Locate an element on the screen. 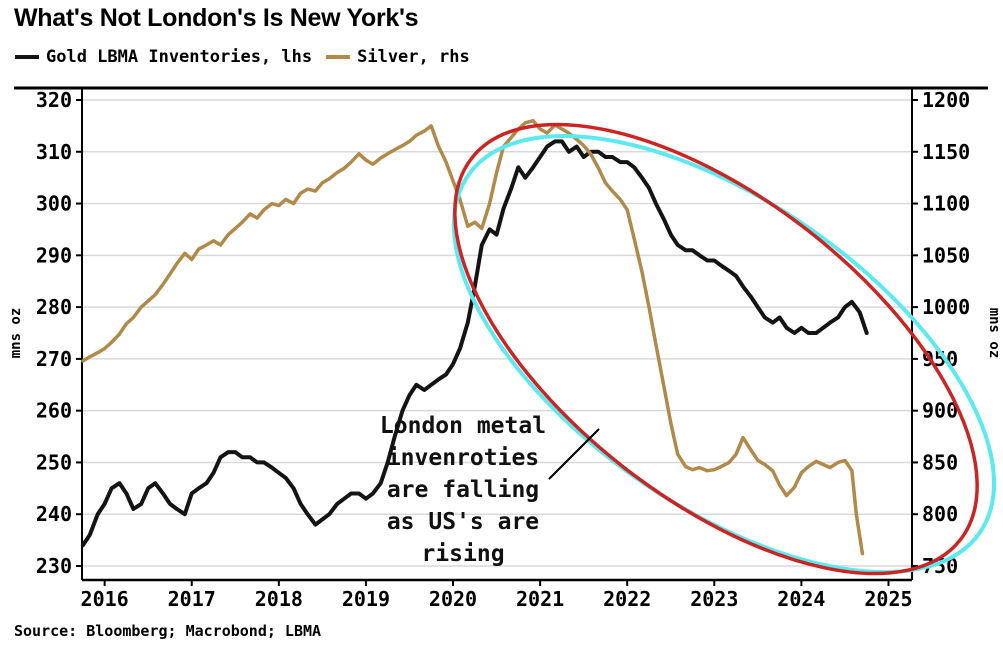  x-axis-tick-label: 2018 is located at coordinates (279, 599).